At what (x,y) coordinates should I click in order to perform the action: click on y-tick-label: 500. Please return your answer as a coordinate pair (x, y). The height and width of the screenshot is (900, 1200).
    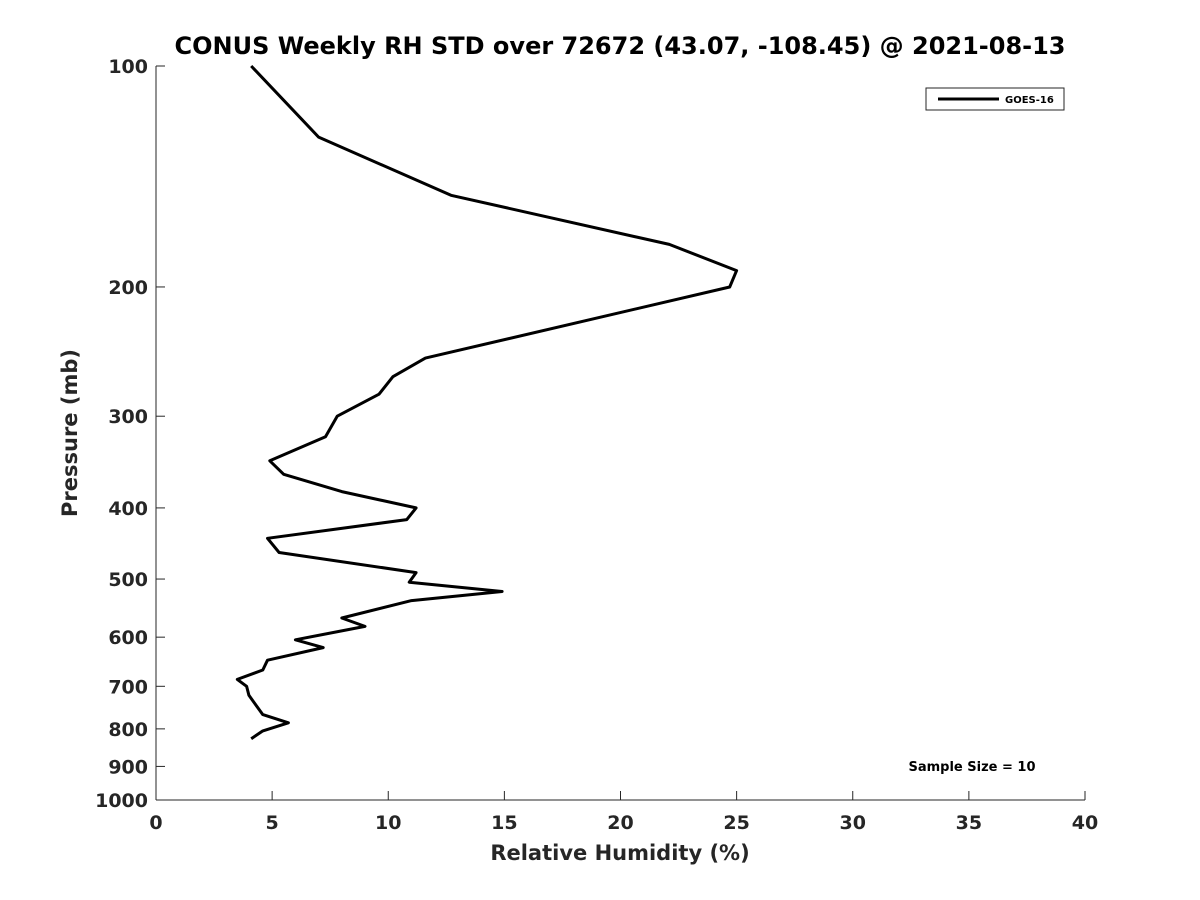
    Looking at the image, I should click on (128, 580).